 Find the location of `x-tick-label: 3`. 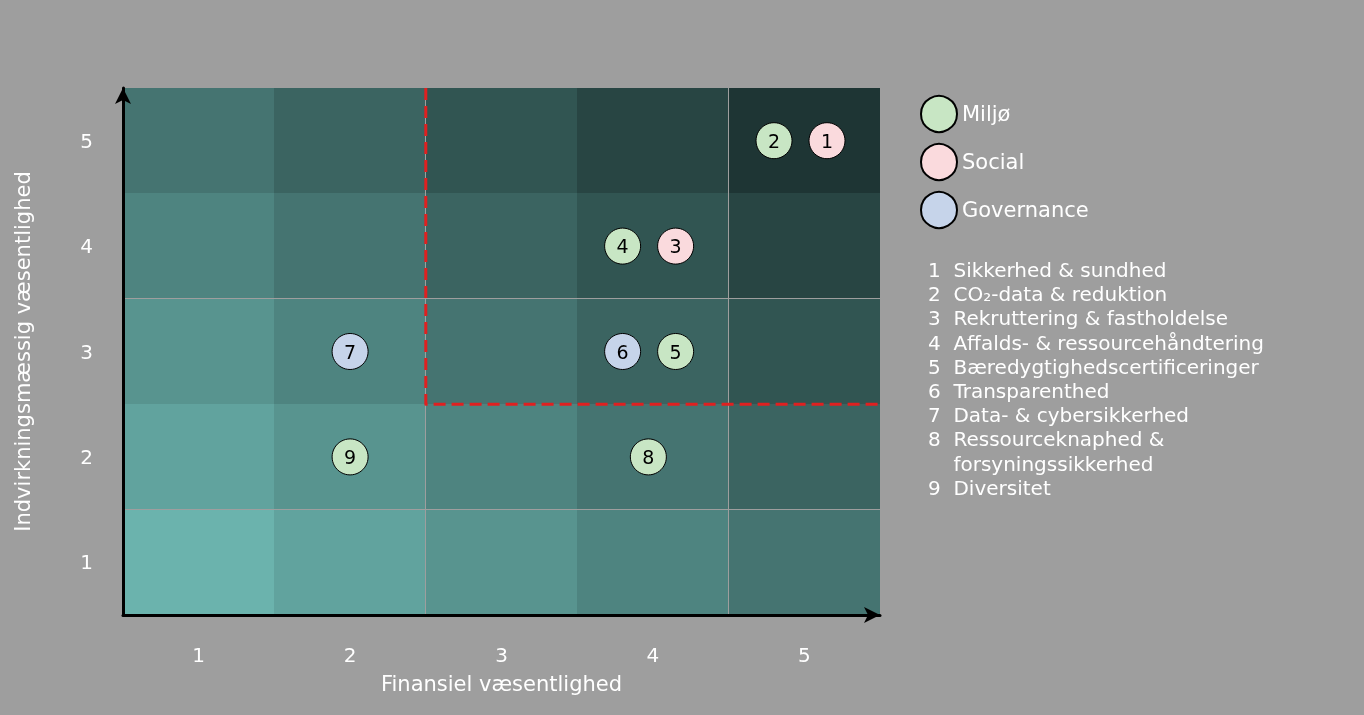

x-tick-label: 3 is located at coordinates (501, 655).